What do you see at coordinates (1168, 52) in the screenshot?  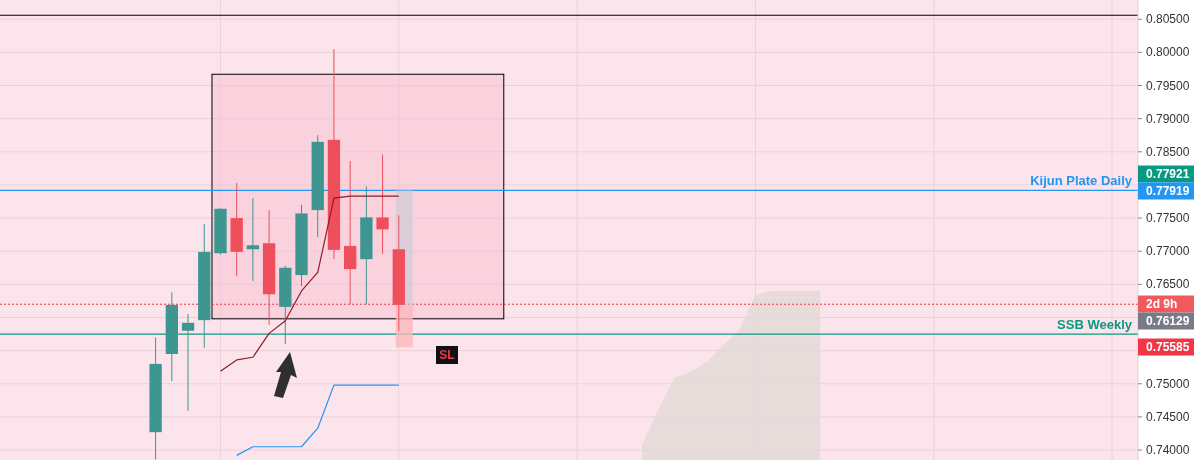 I see `y-tick-label: 0.80000` at bounding box center [1168, 52].